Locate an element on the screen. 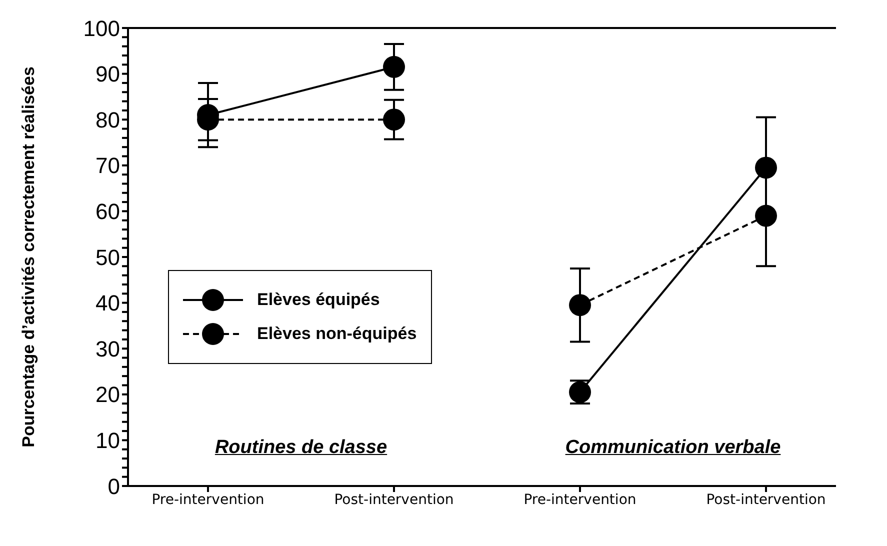  y-tick-label: 20 is located at coordinates (108, 395).